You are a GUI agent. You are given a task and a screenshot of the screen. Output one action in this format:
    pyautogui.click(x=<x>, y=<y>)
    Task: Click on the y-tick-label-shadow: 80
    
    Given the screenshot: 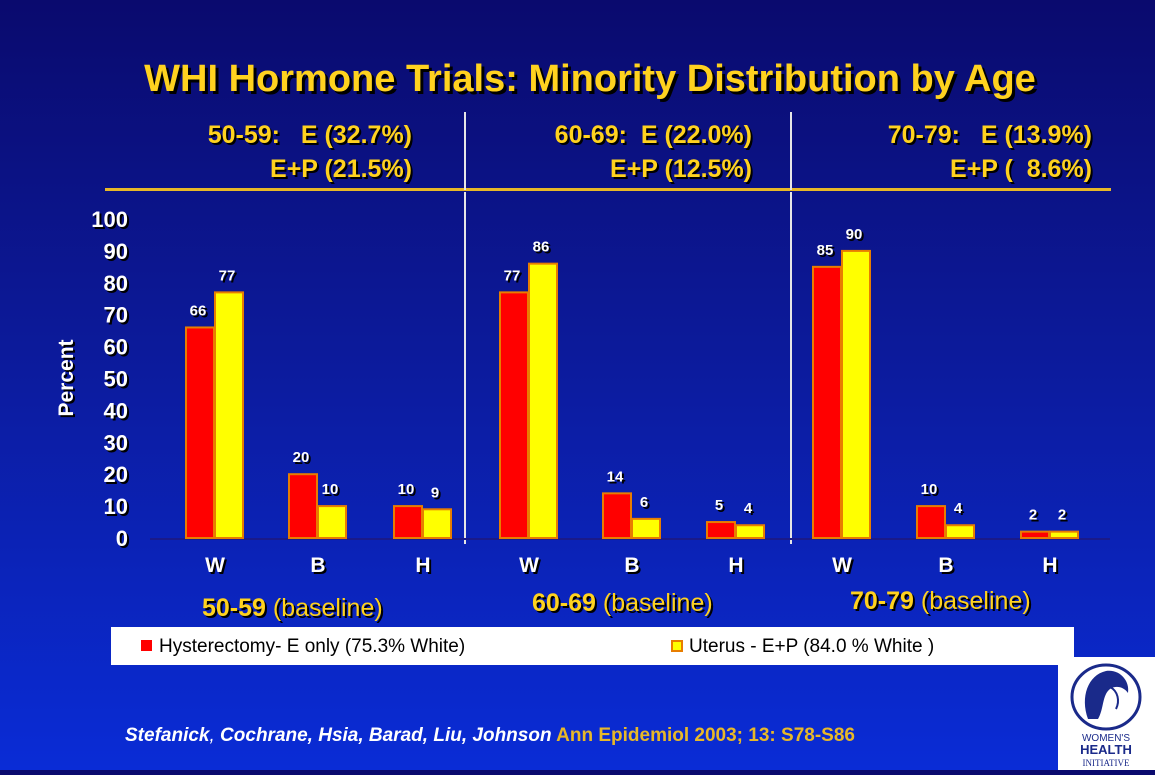 What is the action you would take?
    pyautogui.click(x=118, y=285)
    